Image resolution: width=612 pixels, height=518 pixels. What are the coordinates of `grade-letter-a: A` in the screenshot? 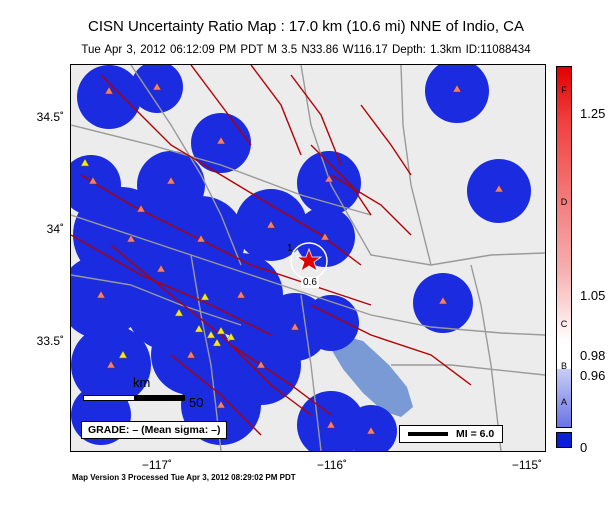 It's located at (563, 402).